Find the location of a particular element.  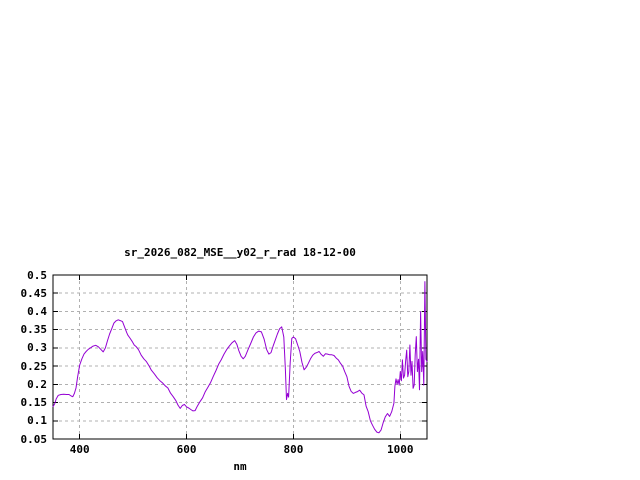

y-tick-label: 0.4 is located at coordinates (37, 311).